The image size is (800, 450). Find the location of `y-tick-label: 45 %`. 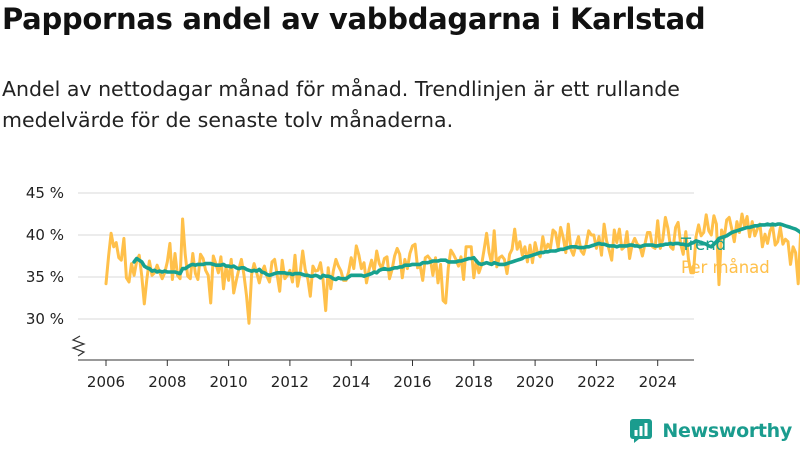

y-tick-label: 45 % is located at coordinates (45, 193).